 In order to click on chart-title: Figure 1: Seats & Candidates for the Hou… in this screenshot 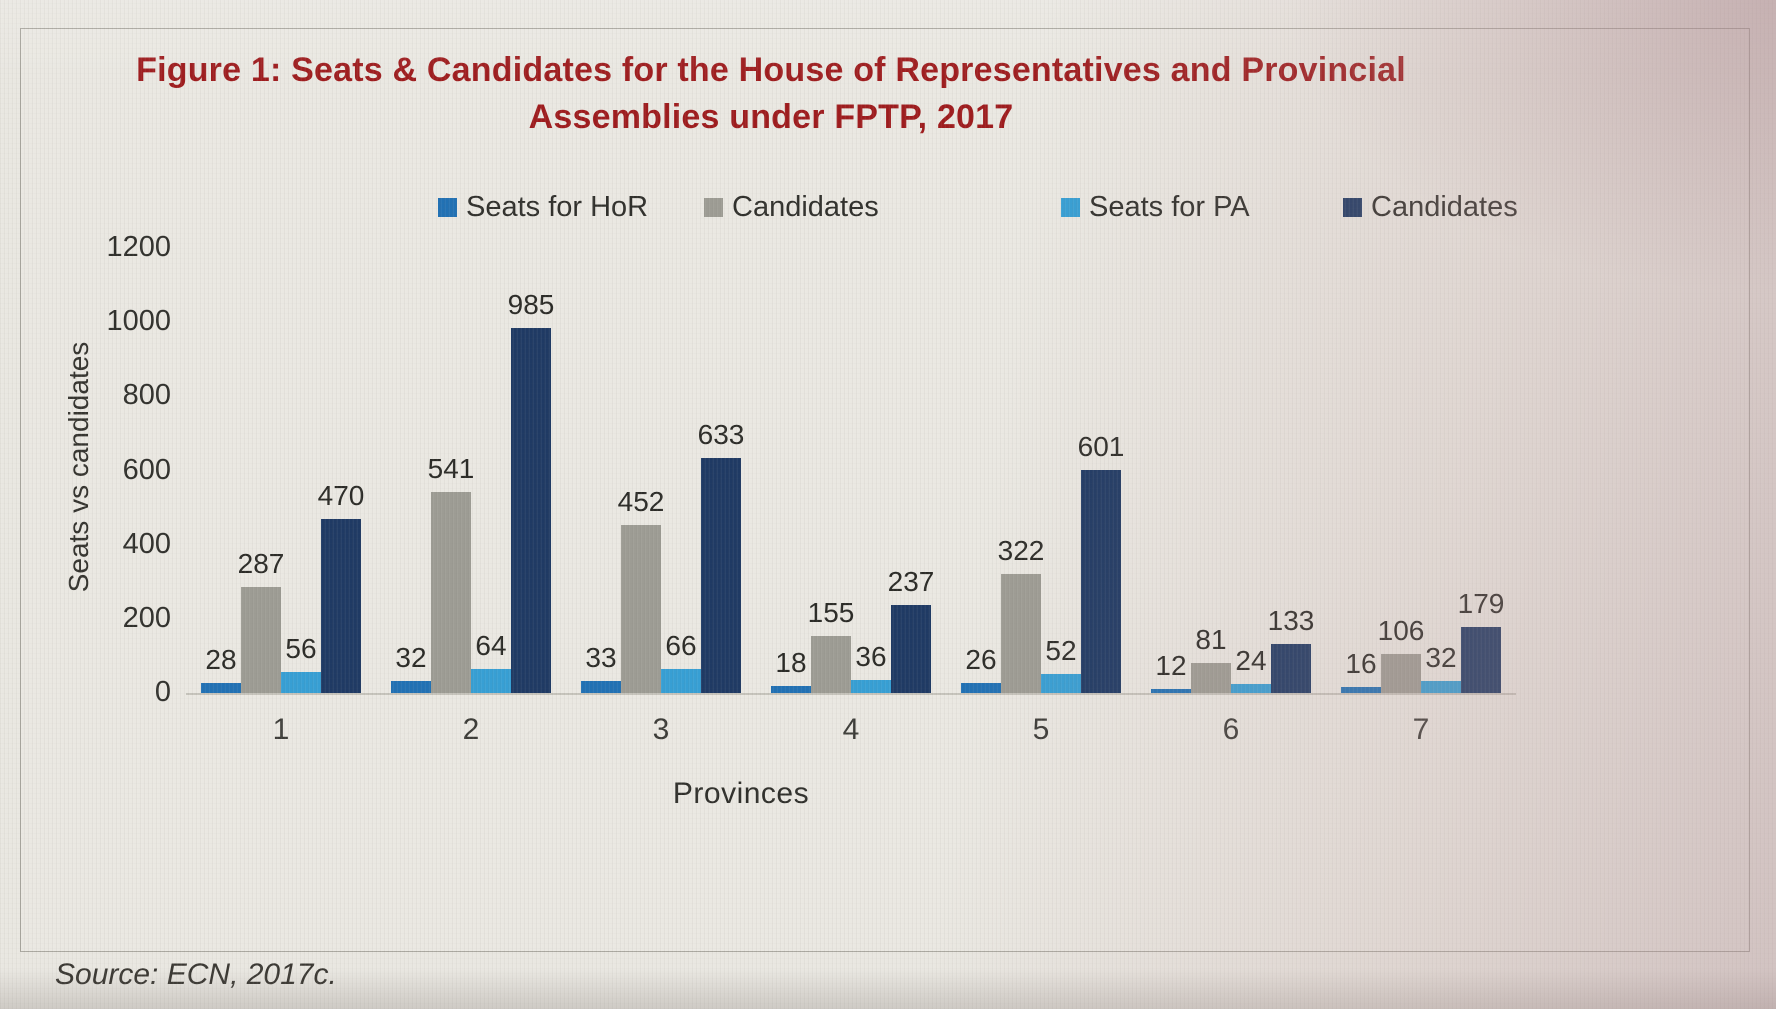, I will do `click(771, 94)`.